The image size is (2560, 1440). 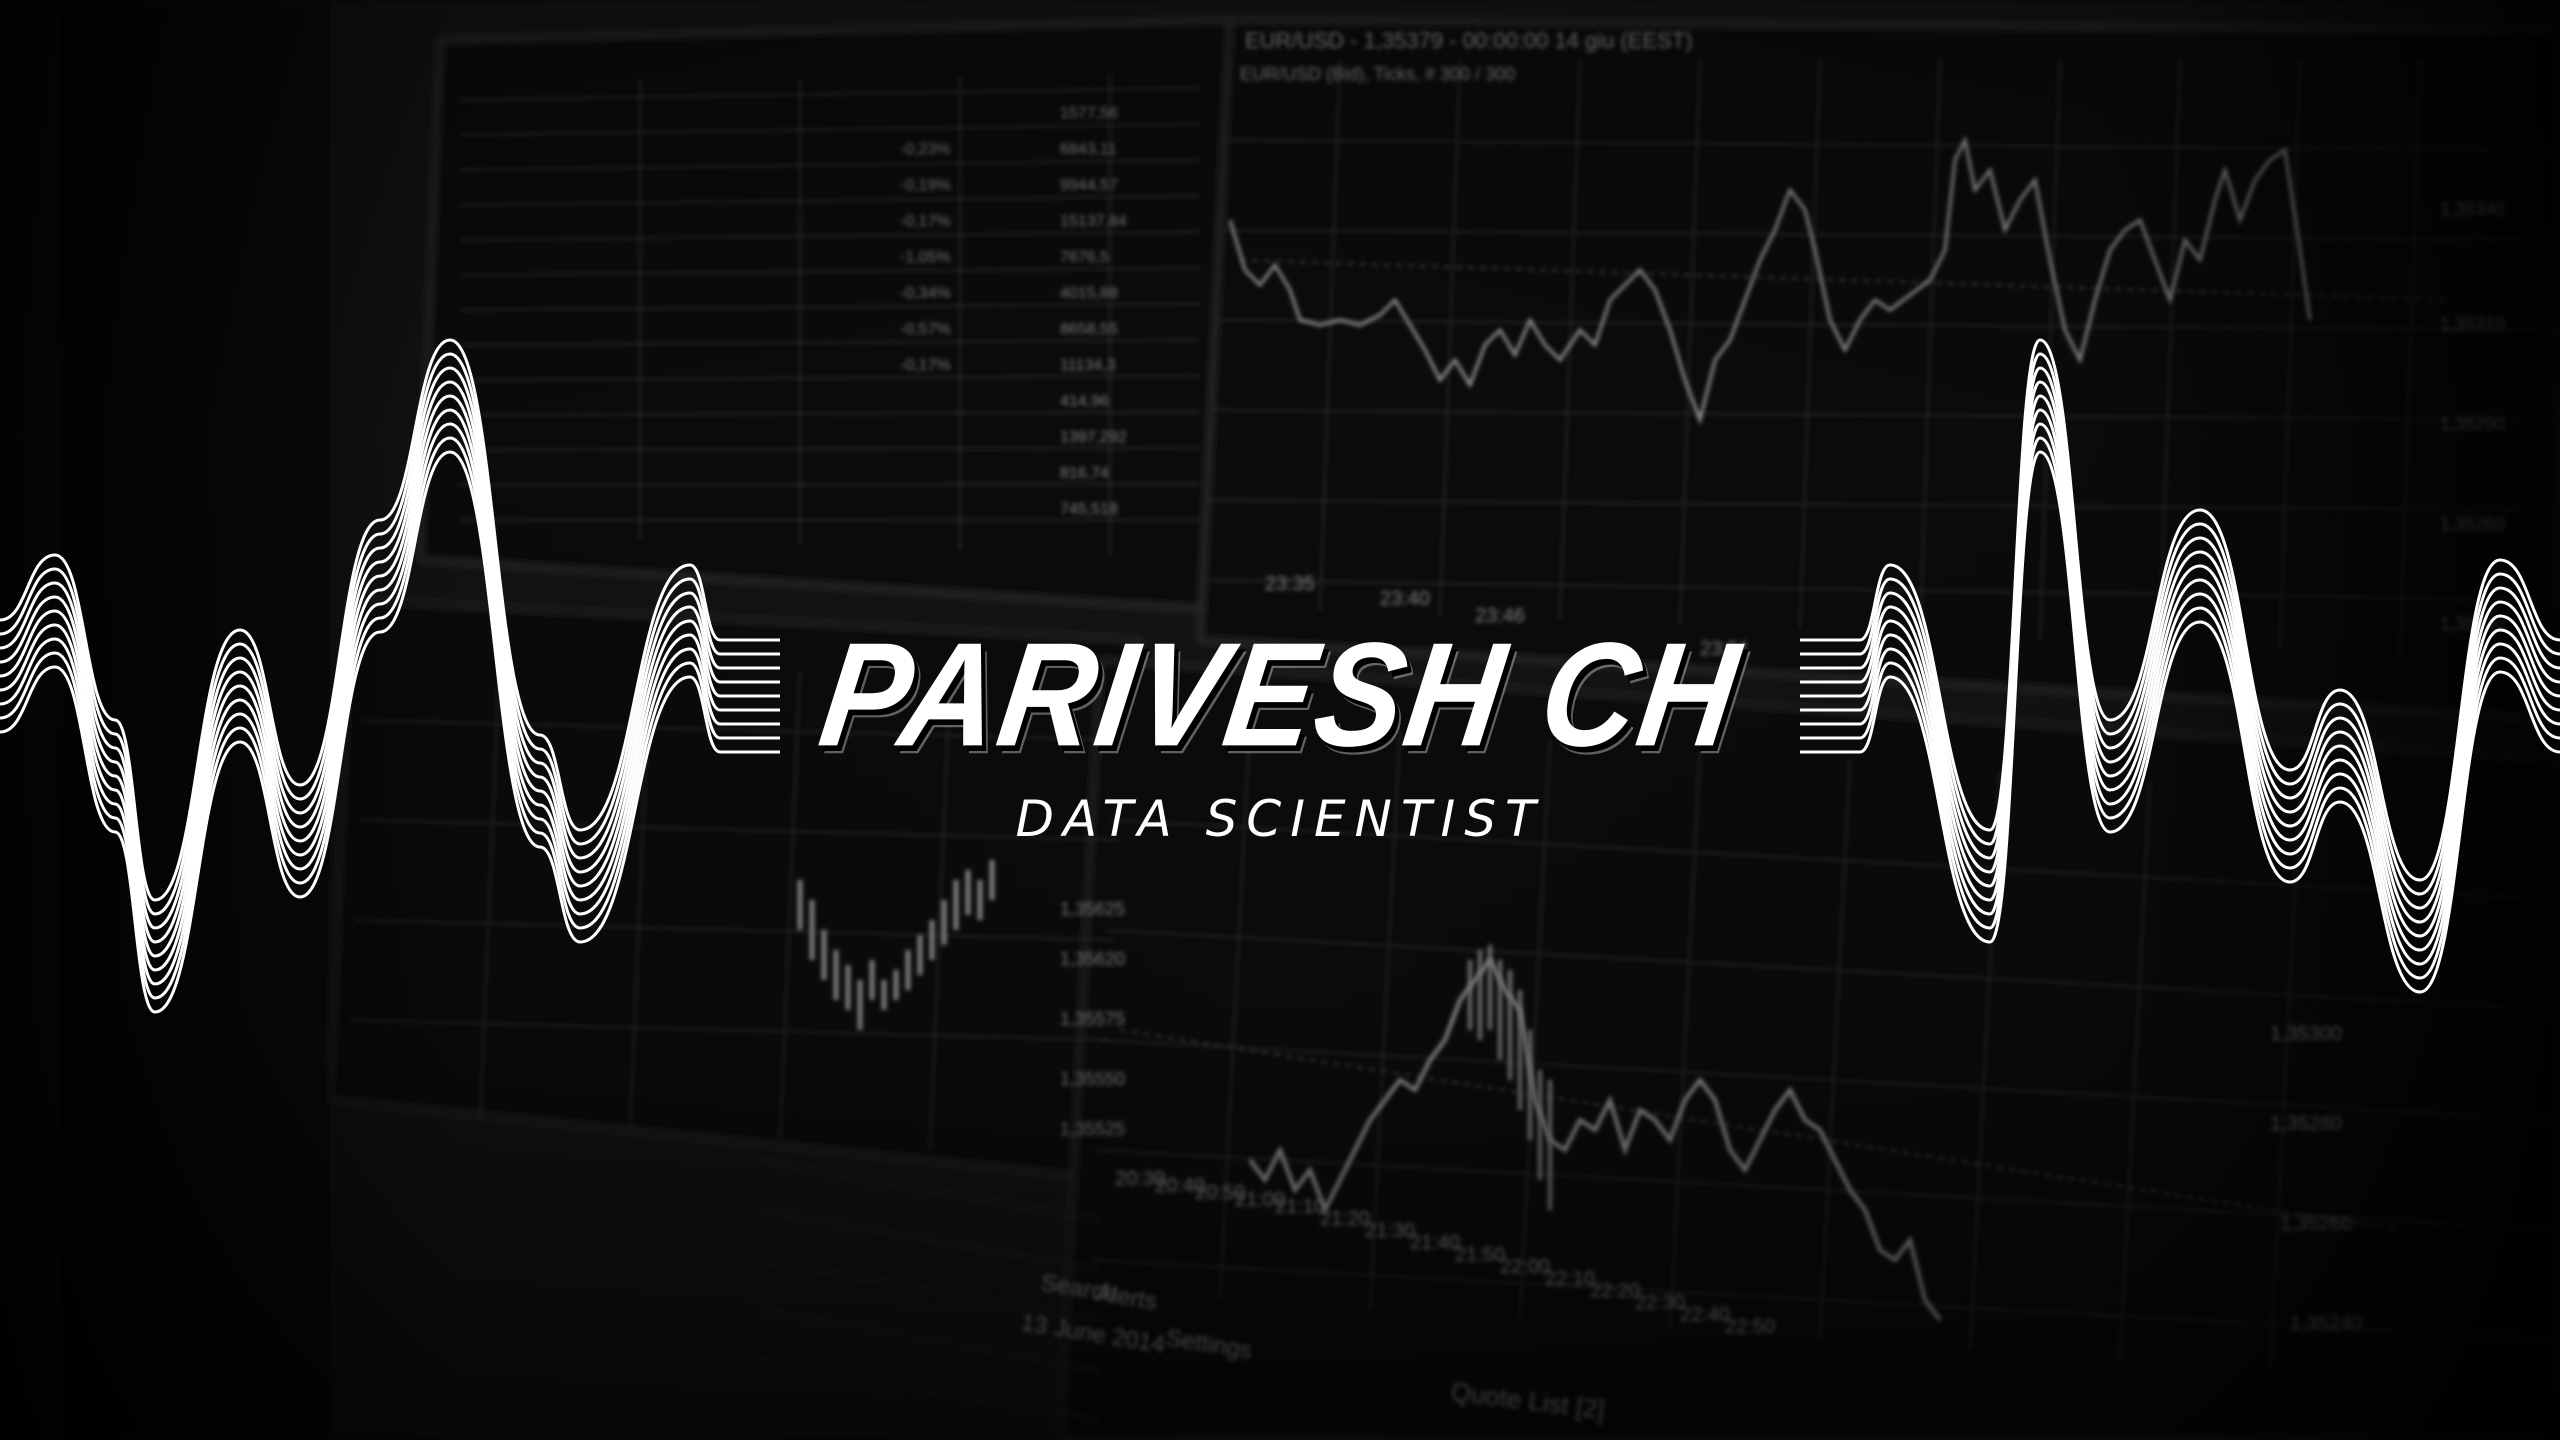 I want to click on right-wave-icon, so click(x=2179, y=666).